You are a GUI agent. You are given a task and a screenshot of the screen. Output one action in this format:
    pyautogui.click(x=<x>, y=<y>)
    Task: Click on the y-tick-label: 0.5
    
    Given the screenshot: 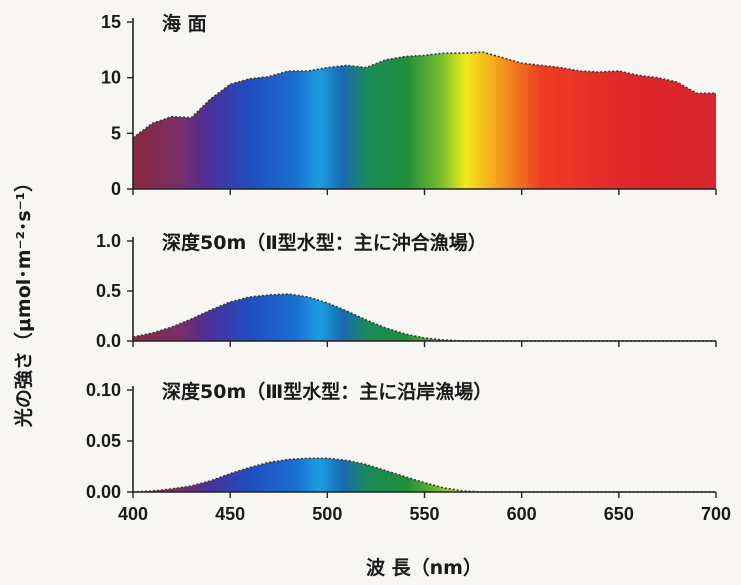 What is the action you would take?
    pyautogui.click(x=108, y=291)
    